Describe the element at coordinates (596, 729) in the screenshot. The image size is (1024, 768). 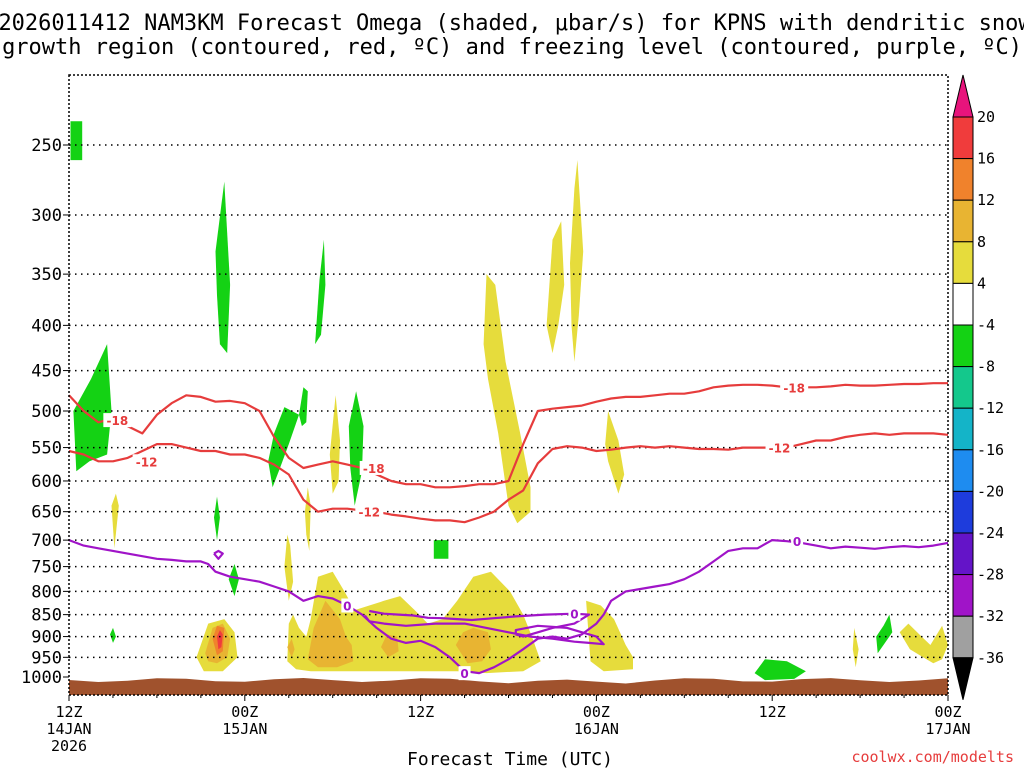
I see `x-tick-label: 16JAN` at that location.